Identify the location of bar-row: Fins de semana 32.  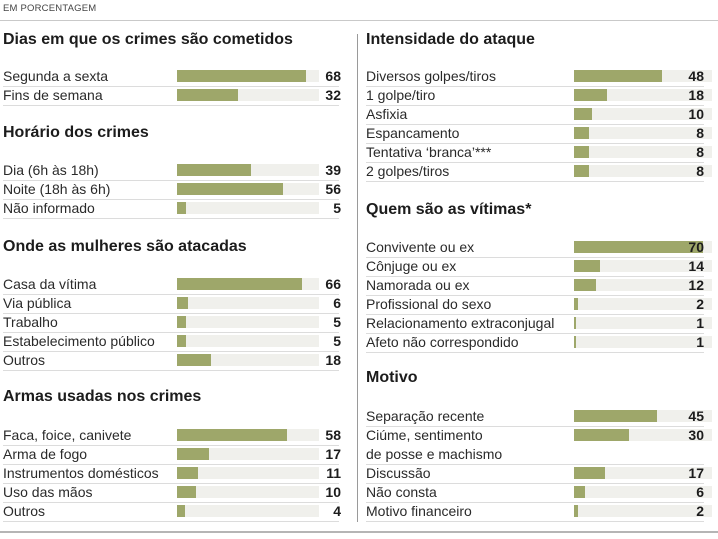
(172, 96).